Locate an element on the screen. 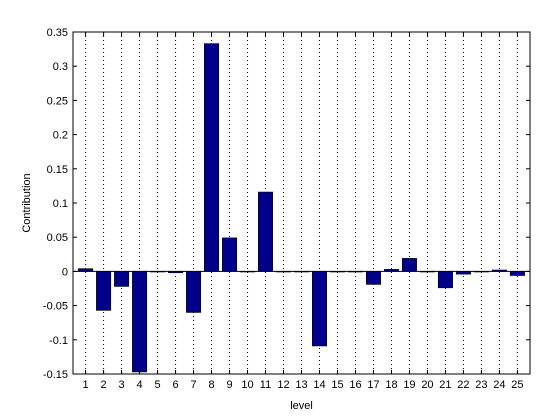  y-axis-label: Contribution is located at coordinates (27, 202).